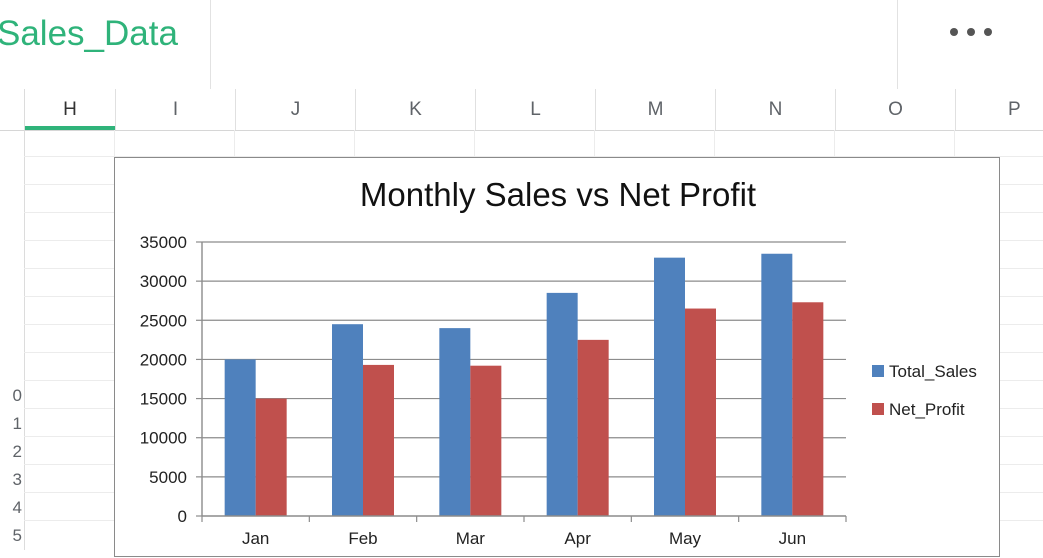 This screenshot has width=1043, height=558. What do you see at coordinates (999, 109) in the screenshot?
I see `column-header-p: P` at bounding box center [999, 109].